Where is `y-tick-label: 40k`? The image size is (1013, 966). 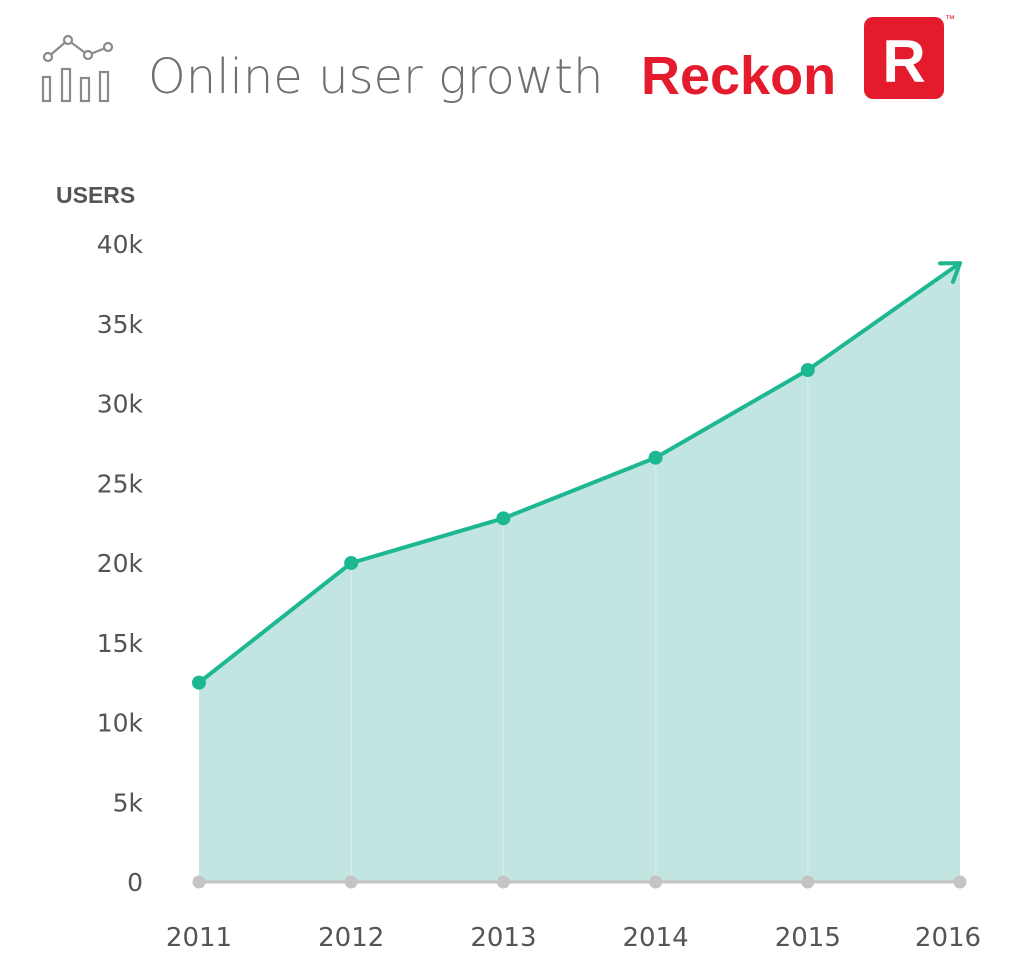
y-tick-label: 40k is located at coordinates (120, 244).